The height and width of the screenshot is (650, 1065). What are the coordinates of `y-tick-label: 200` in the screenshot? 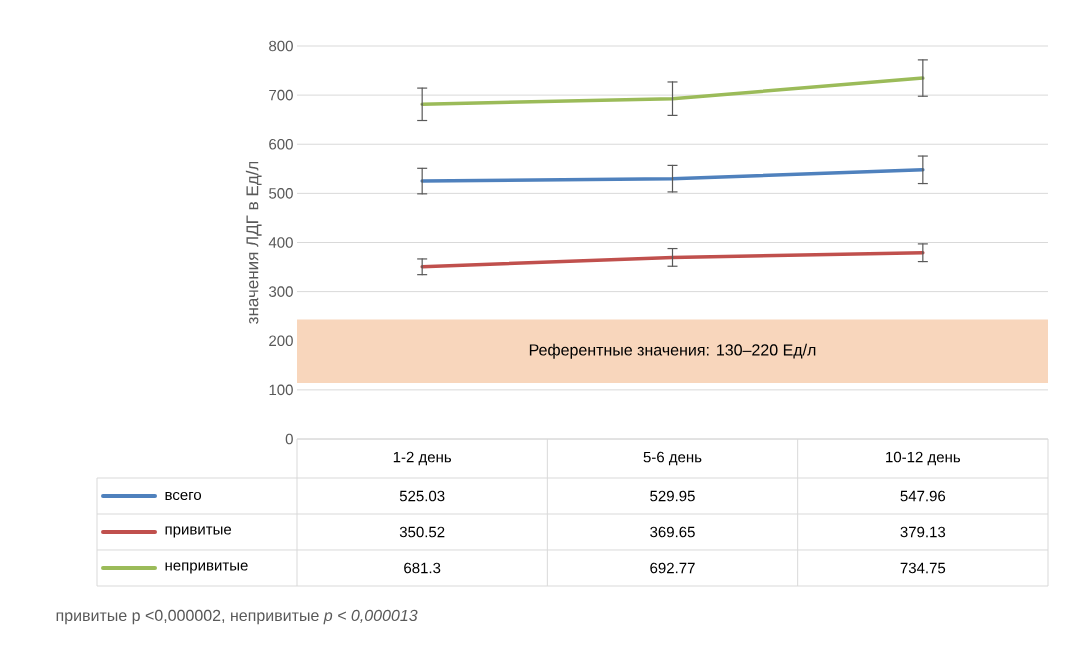 It's located at (281, 341).